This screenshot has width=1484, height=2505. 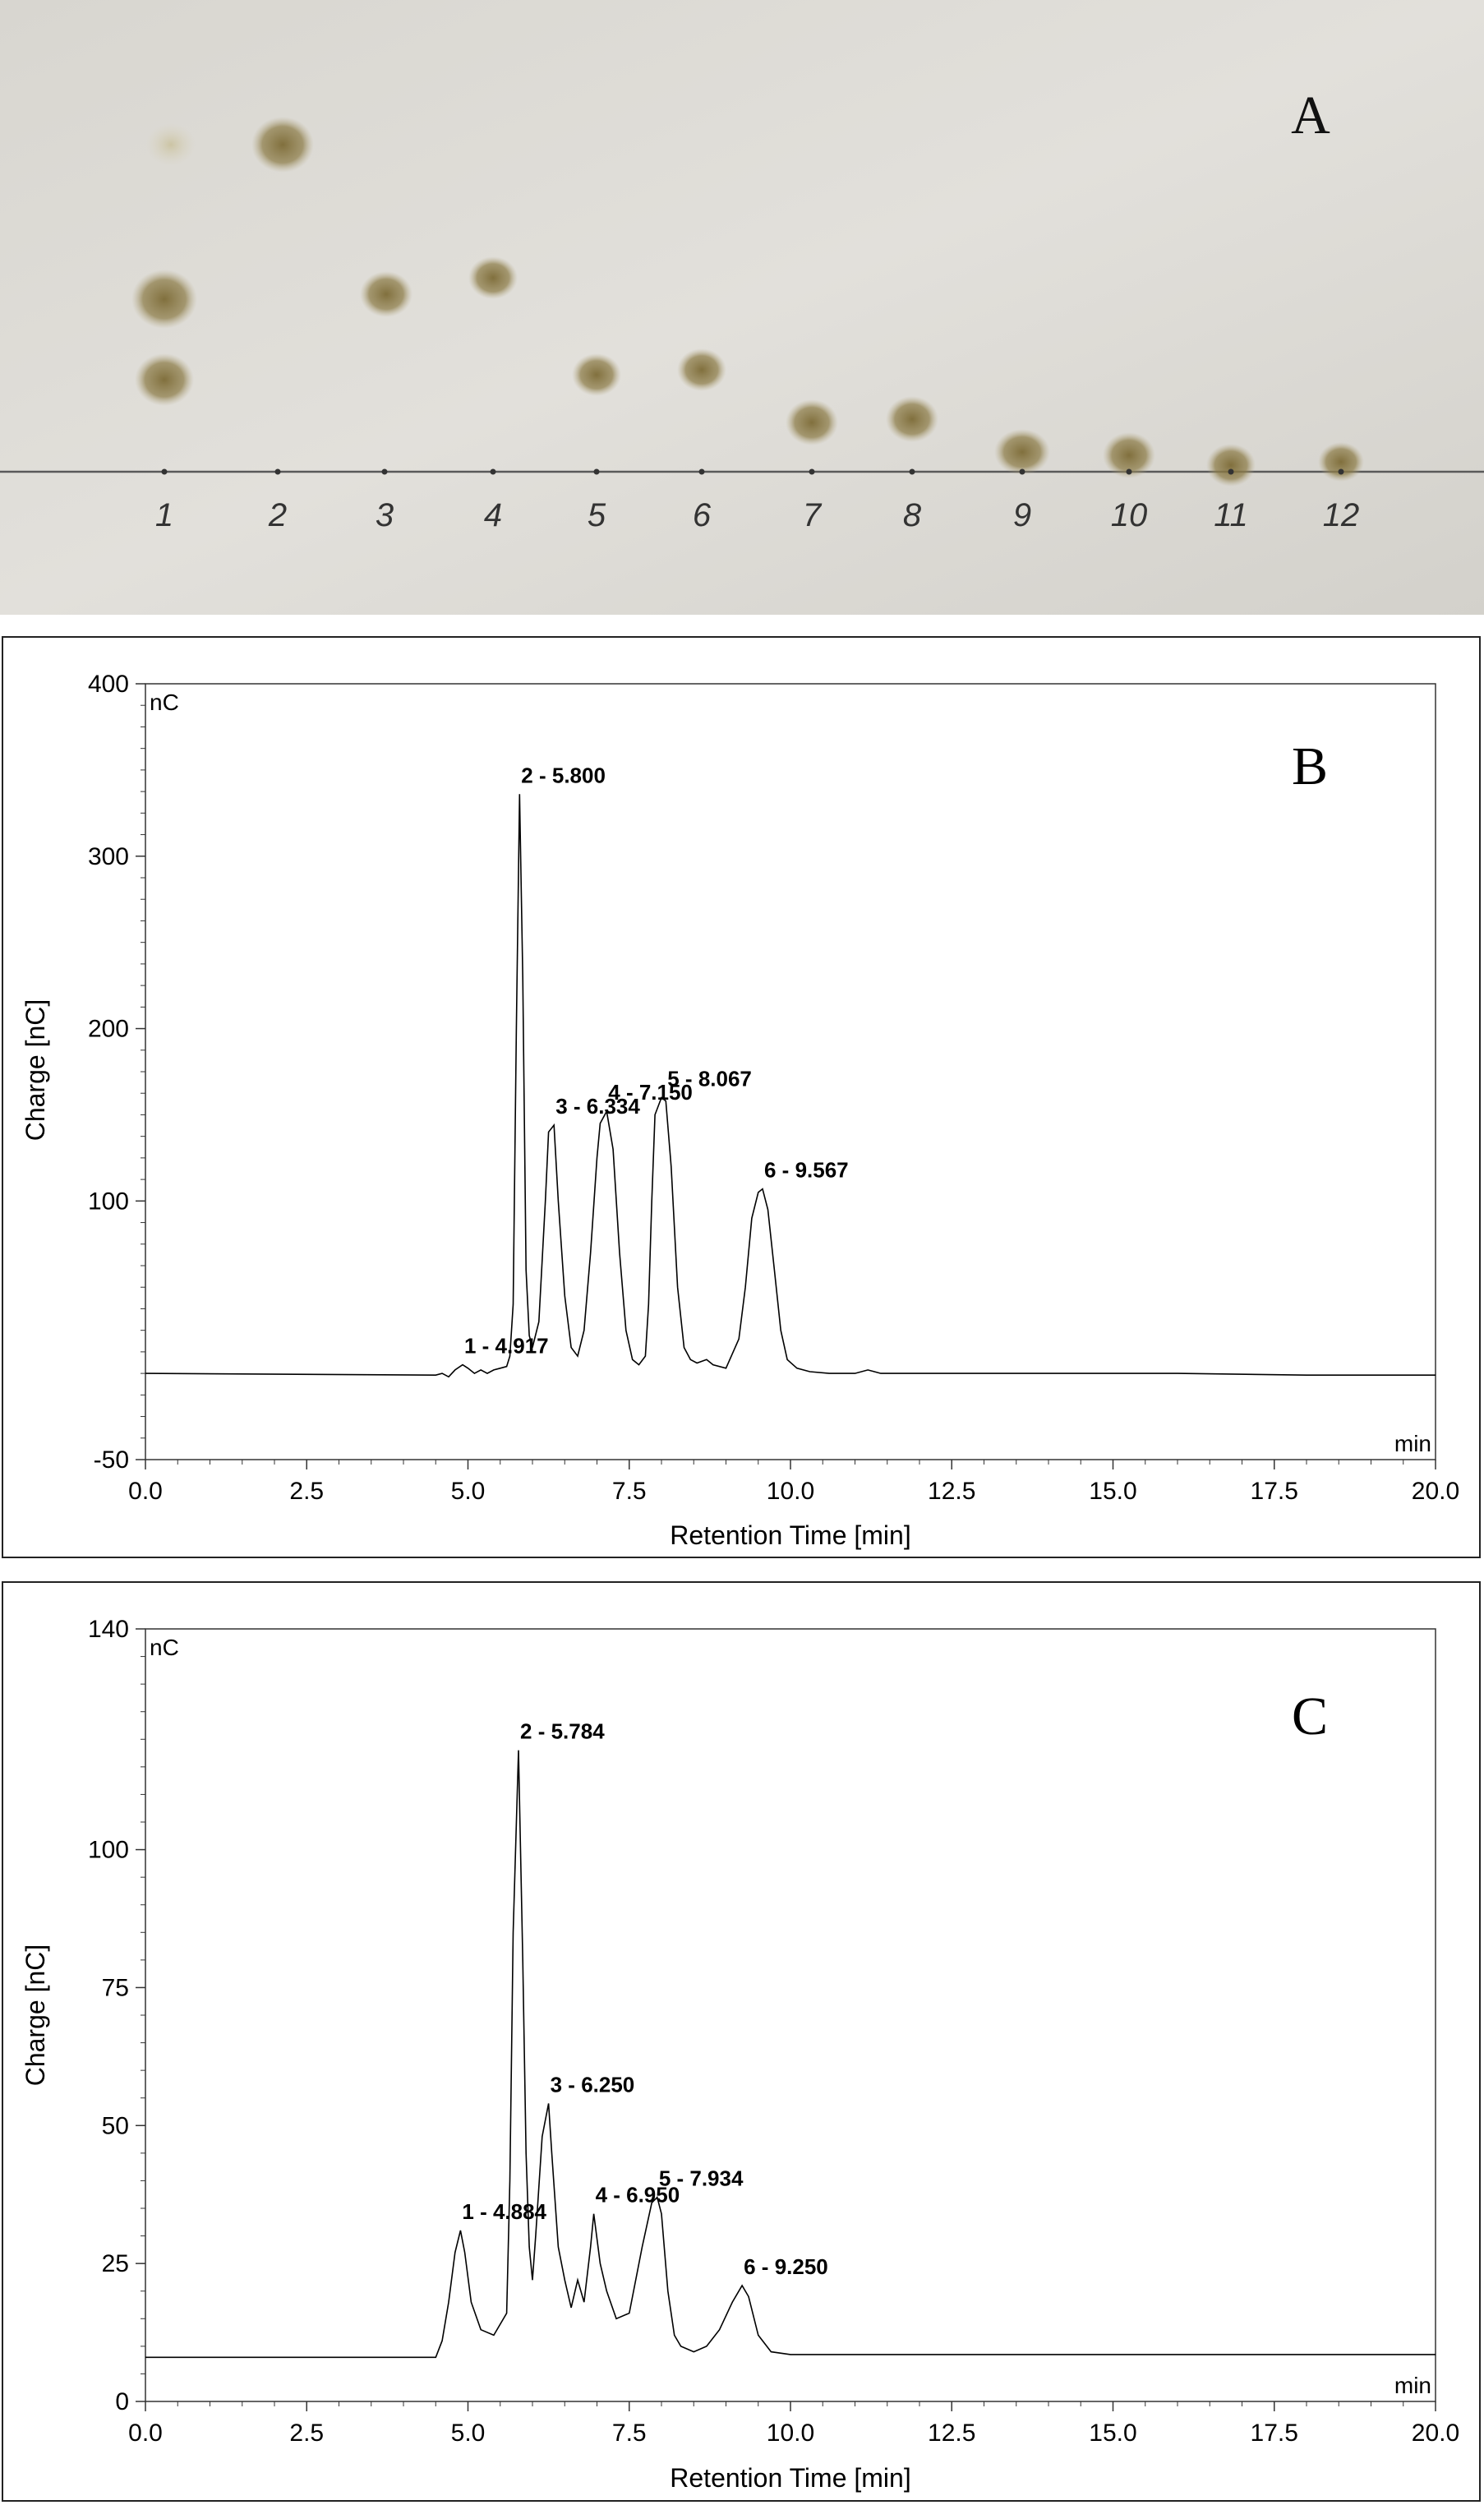 What do you see at coordinates (507, 1346) in the screenshot?
I see `peak-label: 1 - 4.917` at bounding box center [507, 1346].